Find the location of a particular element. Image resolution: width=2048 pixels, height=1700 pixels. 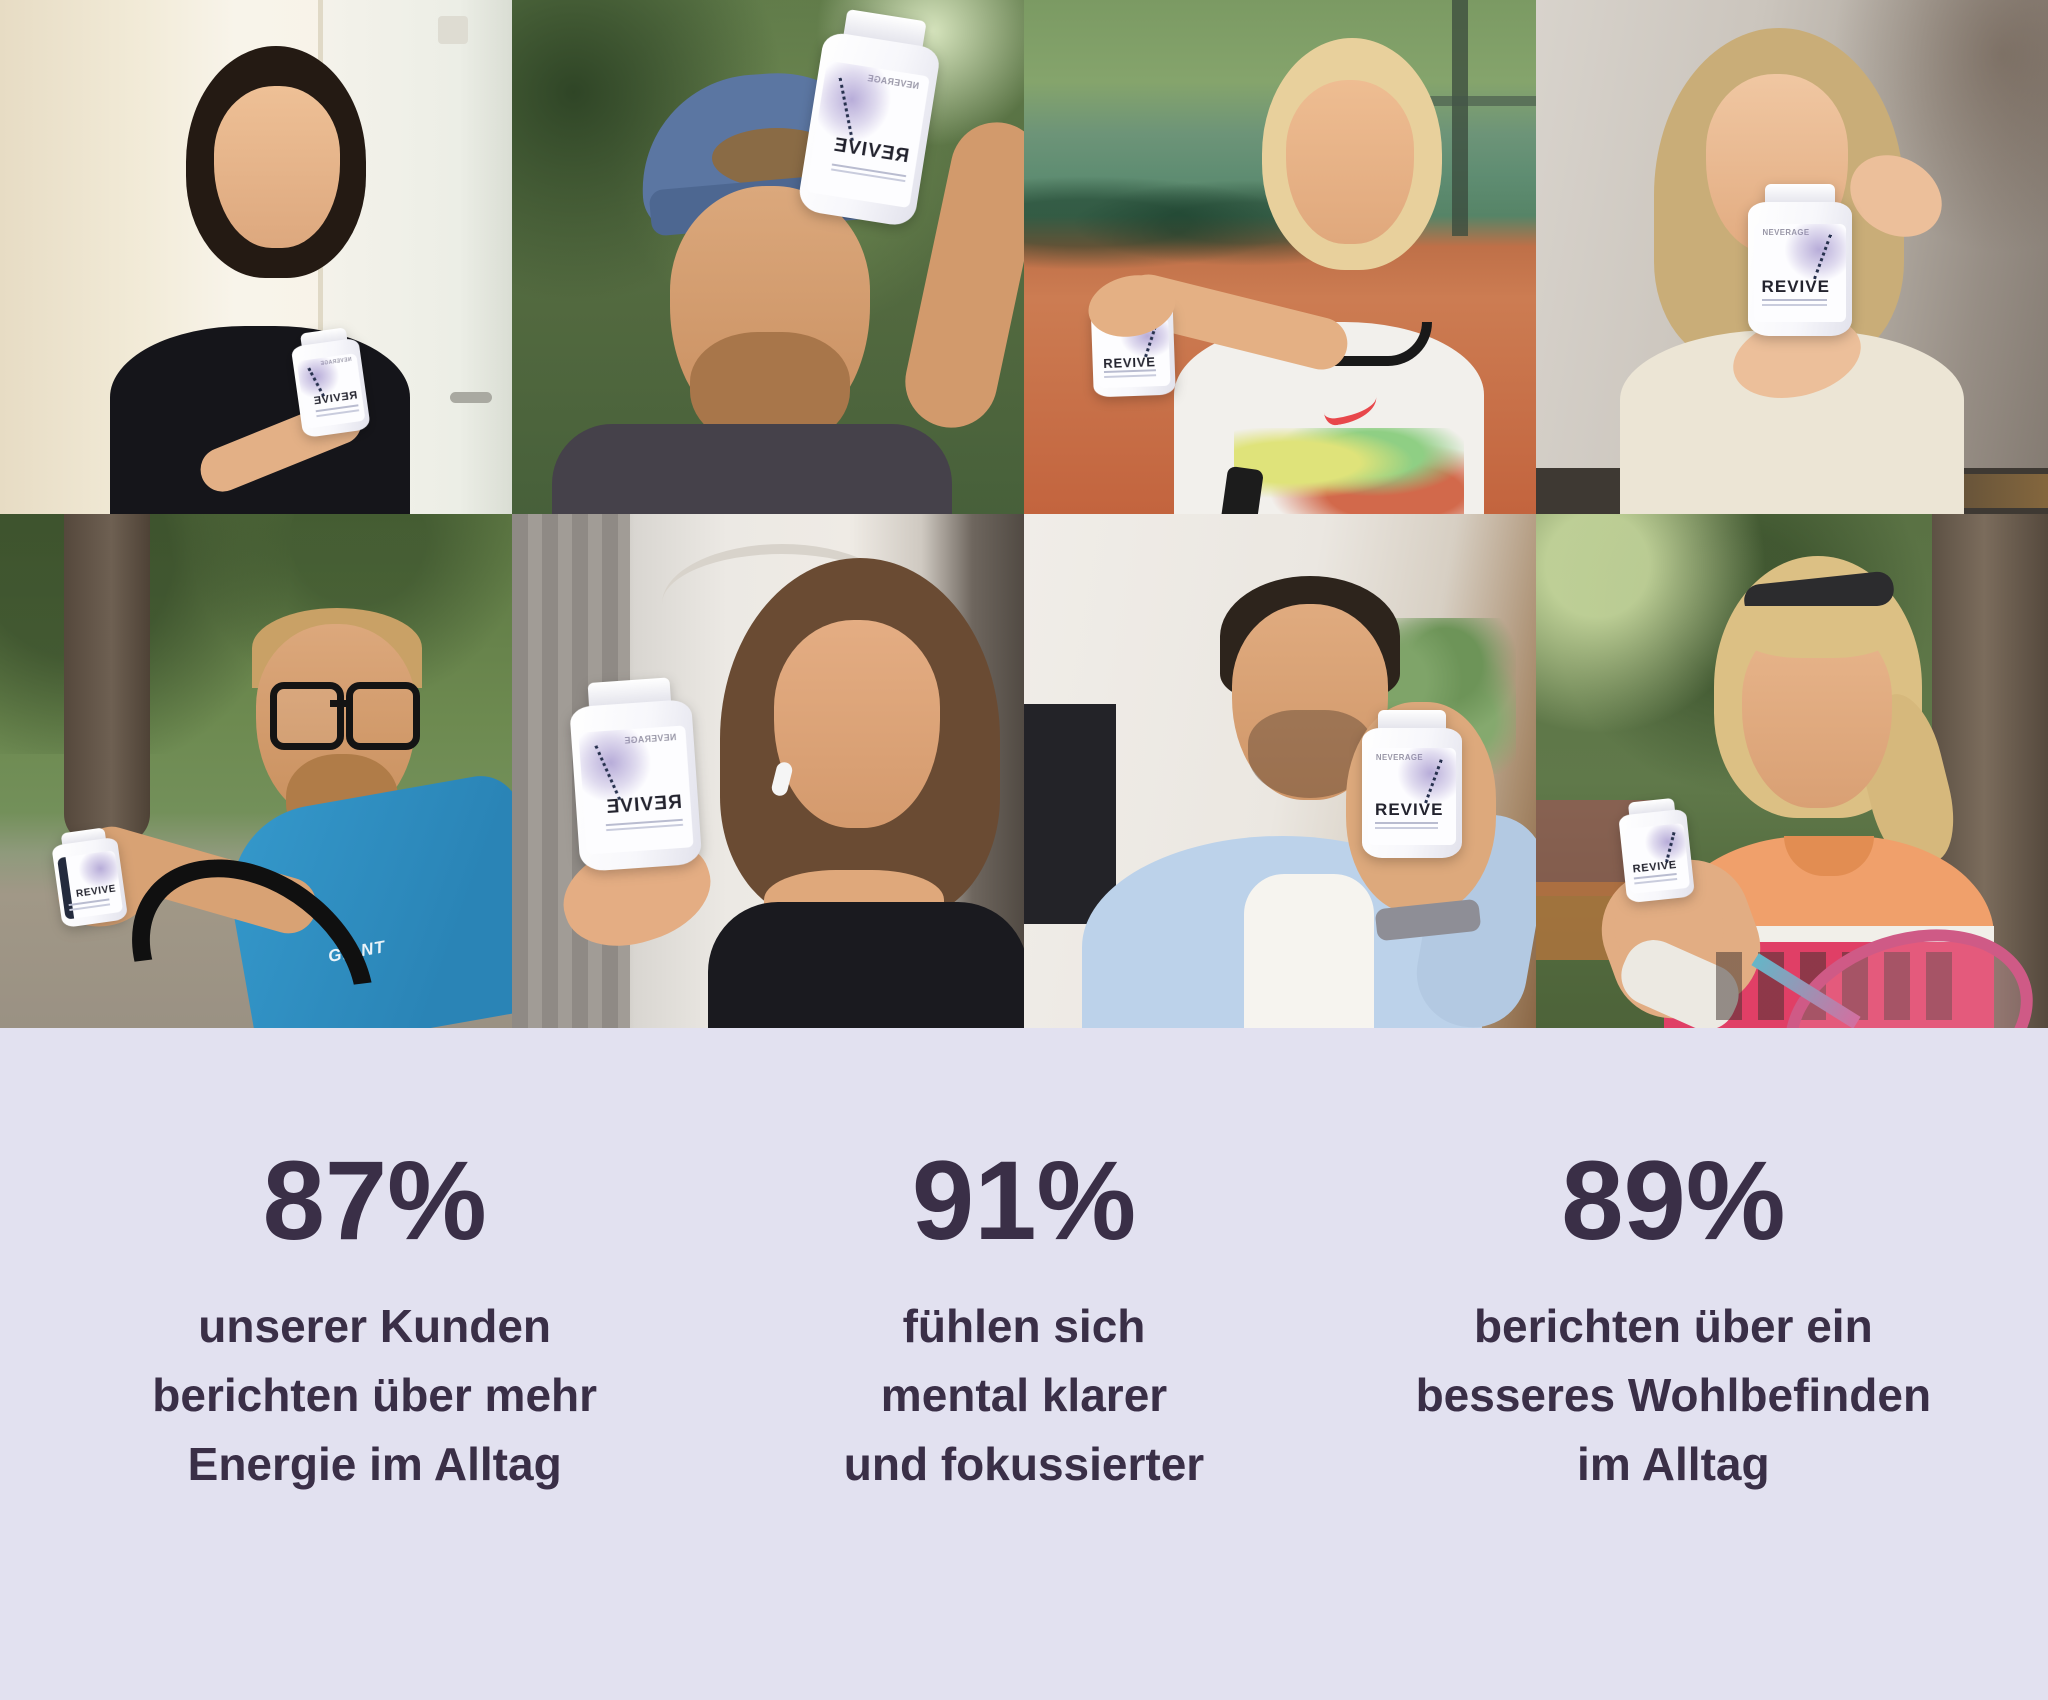

testimonial-photo-7: NEVERAGE REVIVE is located at coordinates (1280, 771).